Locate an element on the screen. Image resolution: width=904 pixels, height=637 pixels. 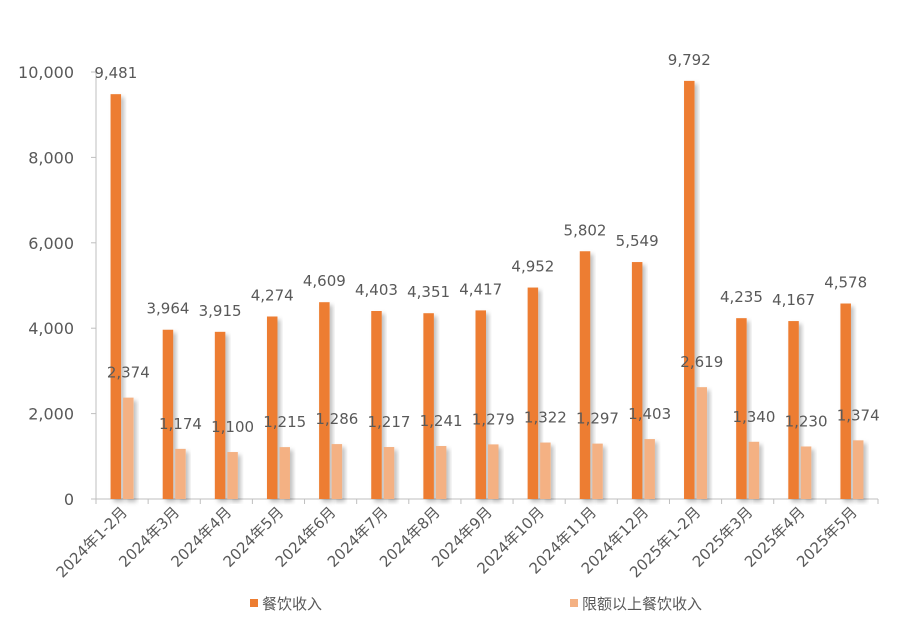
data-label-dining-revenue: 4,351 is located at coordinates (428, 292).